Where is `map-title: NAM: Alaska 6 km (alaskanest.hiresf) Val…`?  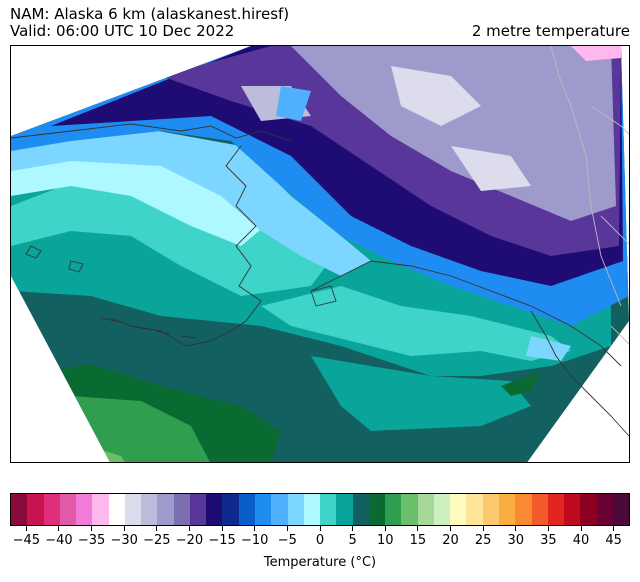
map-title: NAM: Alaska 6 km (alaskanest.hiresf) Val… is located at coordinates (149, 23).